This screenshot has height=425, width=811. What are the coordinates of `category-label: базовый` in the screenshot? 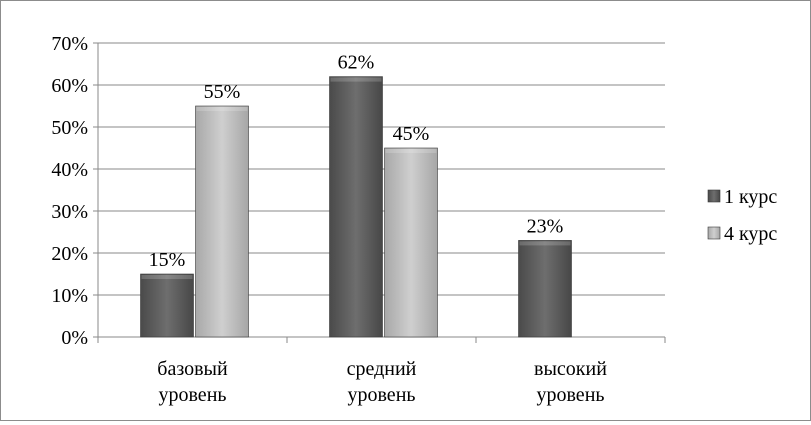 It's located at (192, 369).